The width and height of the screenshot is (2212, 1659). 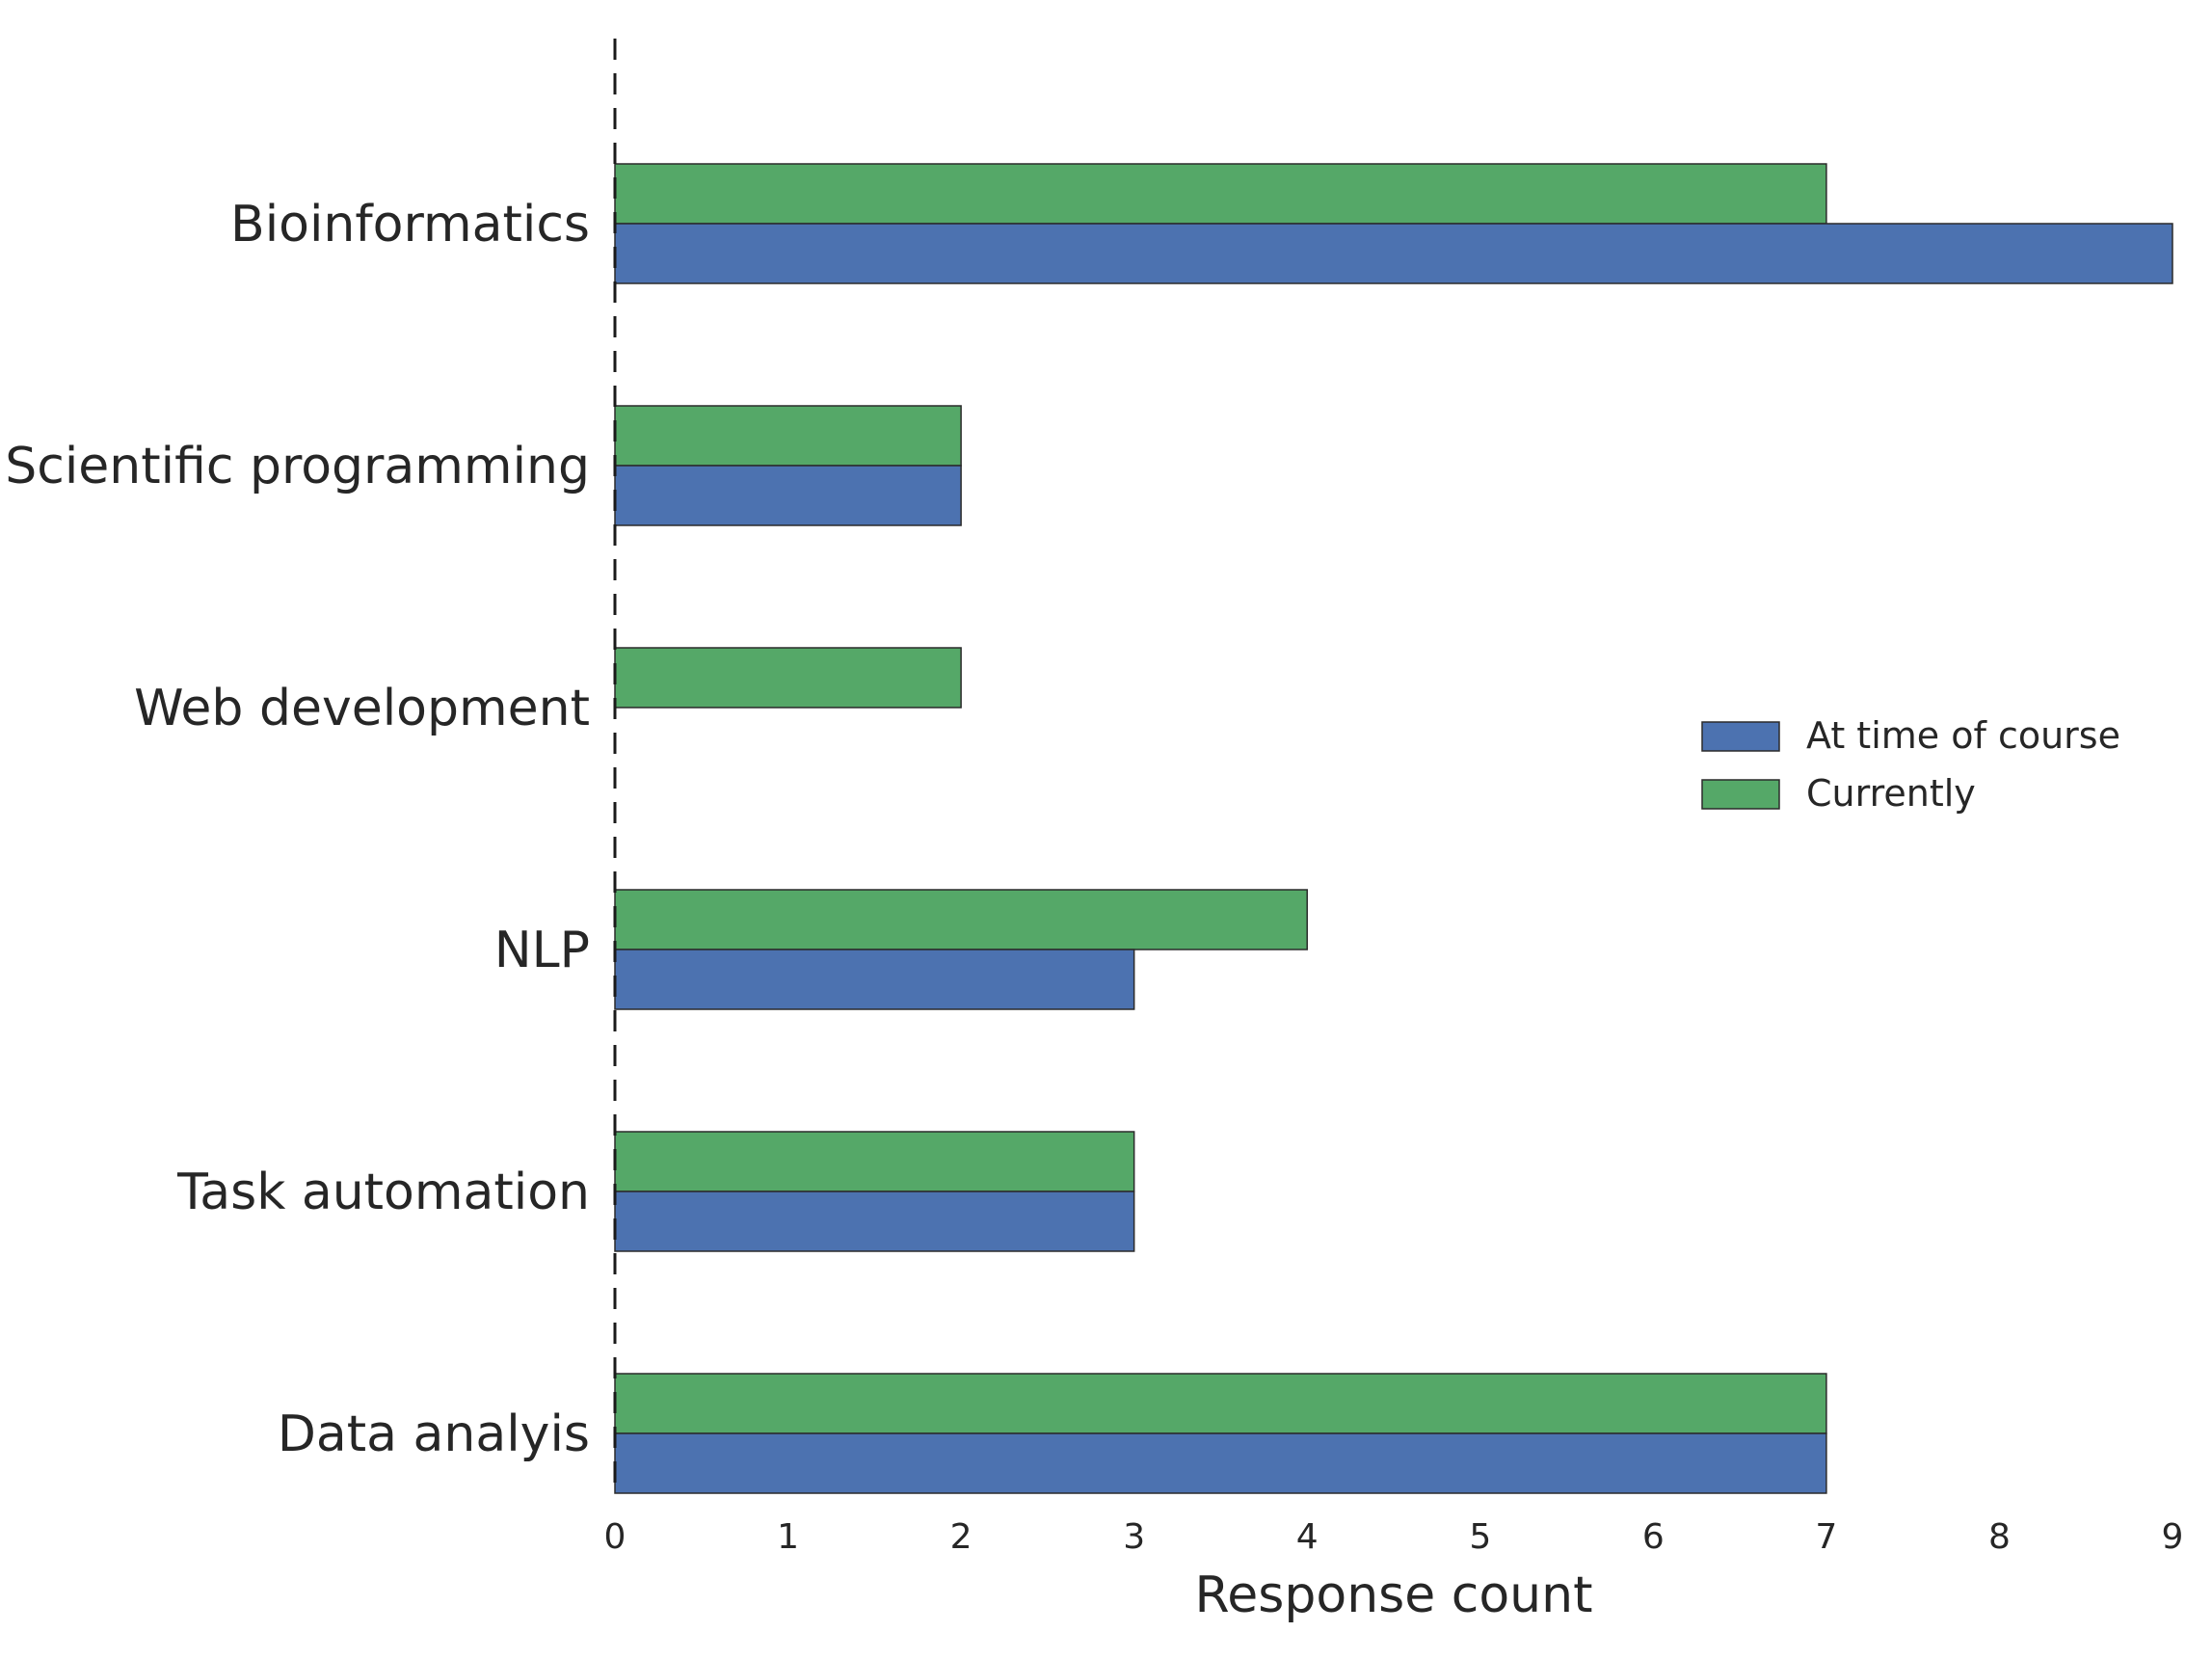 What do you see at coordinates (297, 466) in the screenshot?
I see `category-label: Scientific programming` at bounding box center [297, 466].